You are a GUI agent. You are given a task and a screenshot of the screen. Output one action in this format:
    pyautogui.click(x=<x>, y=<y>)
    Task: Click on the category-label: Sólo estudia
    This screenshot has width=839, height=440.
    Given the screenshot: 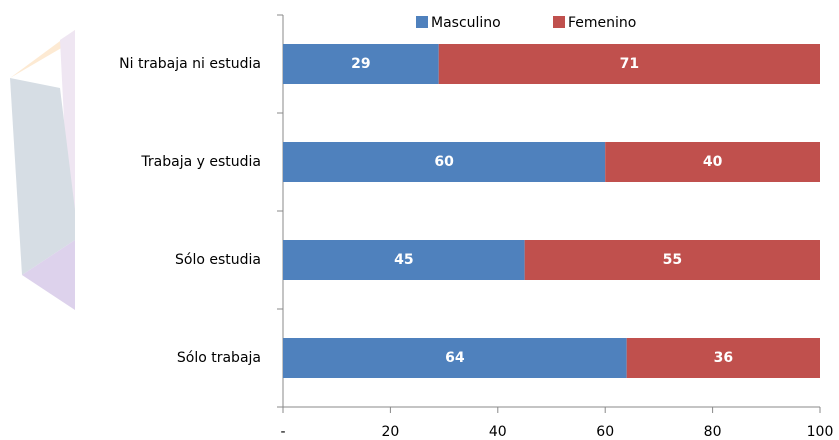 What is the action you would take?
    pyautogui.click(x=218, y=260)
    